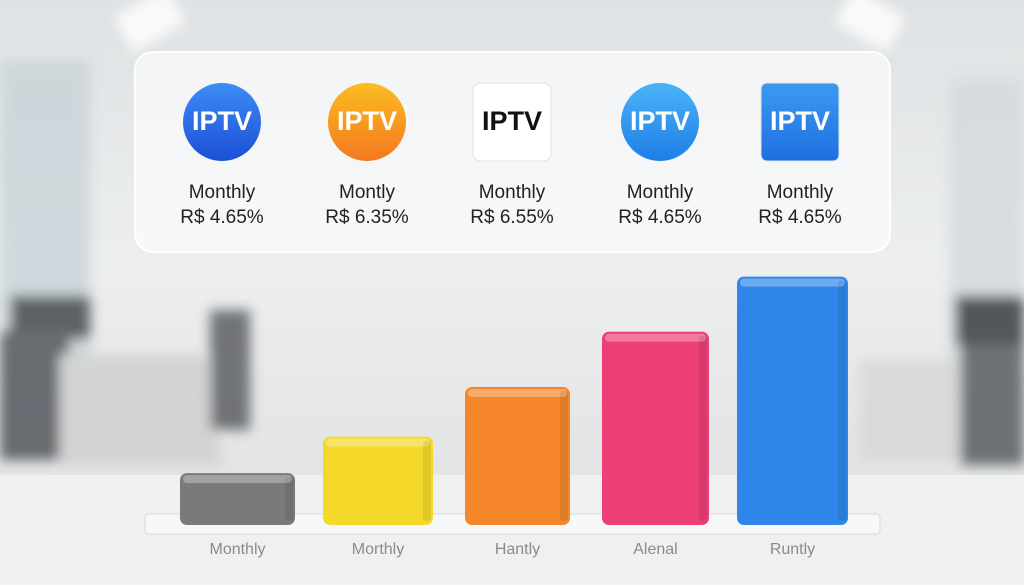 This screenshot has width=1024, height=585. Describe the element at coordinates (367, 192) in the screenshot. I see `card-label: Montly` at that location.